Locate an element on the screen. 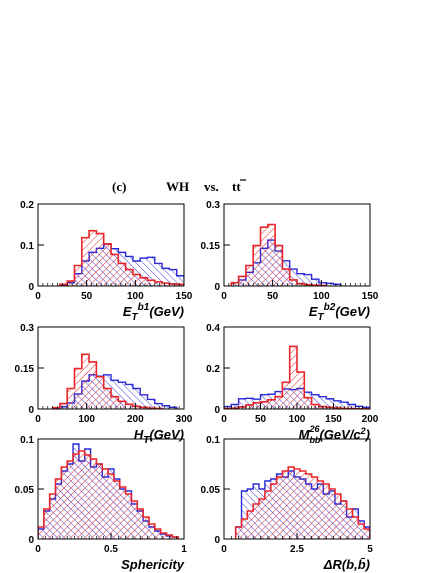 The image size is (443, 573). x-tick-label-mbb-2: 100 is located at coordinates (297, 419).